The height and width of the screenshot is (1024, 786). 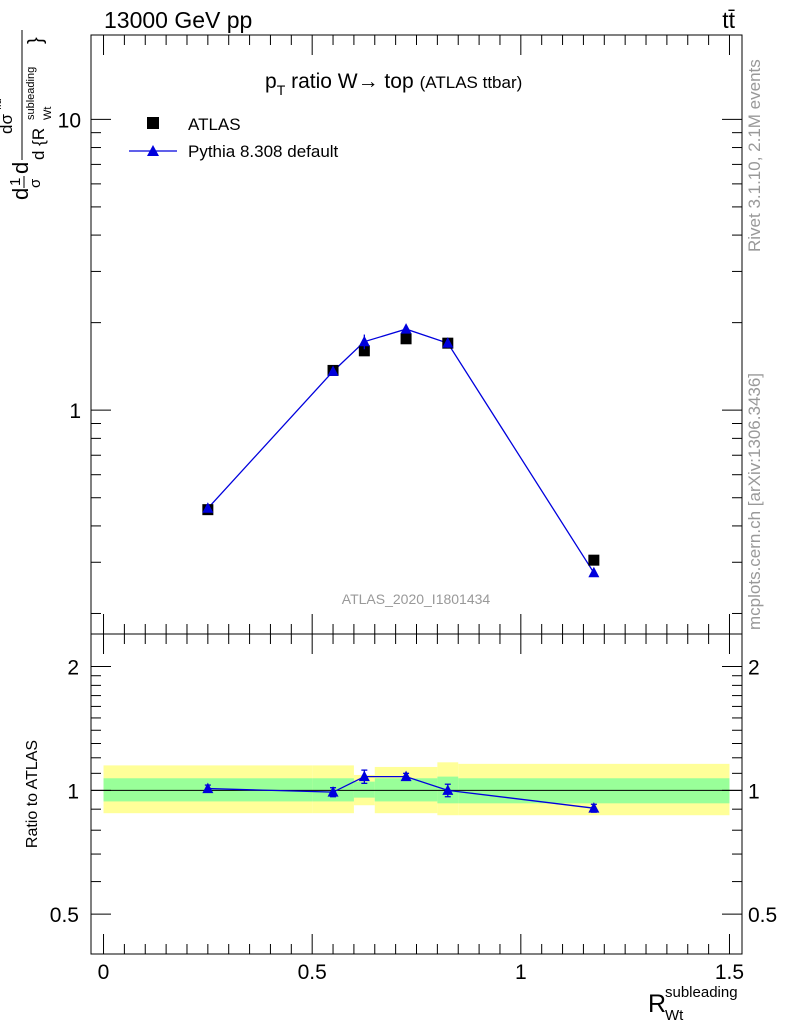 I want to click on legend: ATLAS Pythia 8.308 default, so click(x=234, y=138).